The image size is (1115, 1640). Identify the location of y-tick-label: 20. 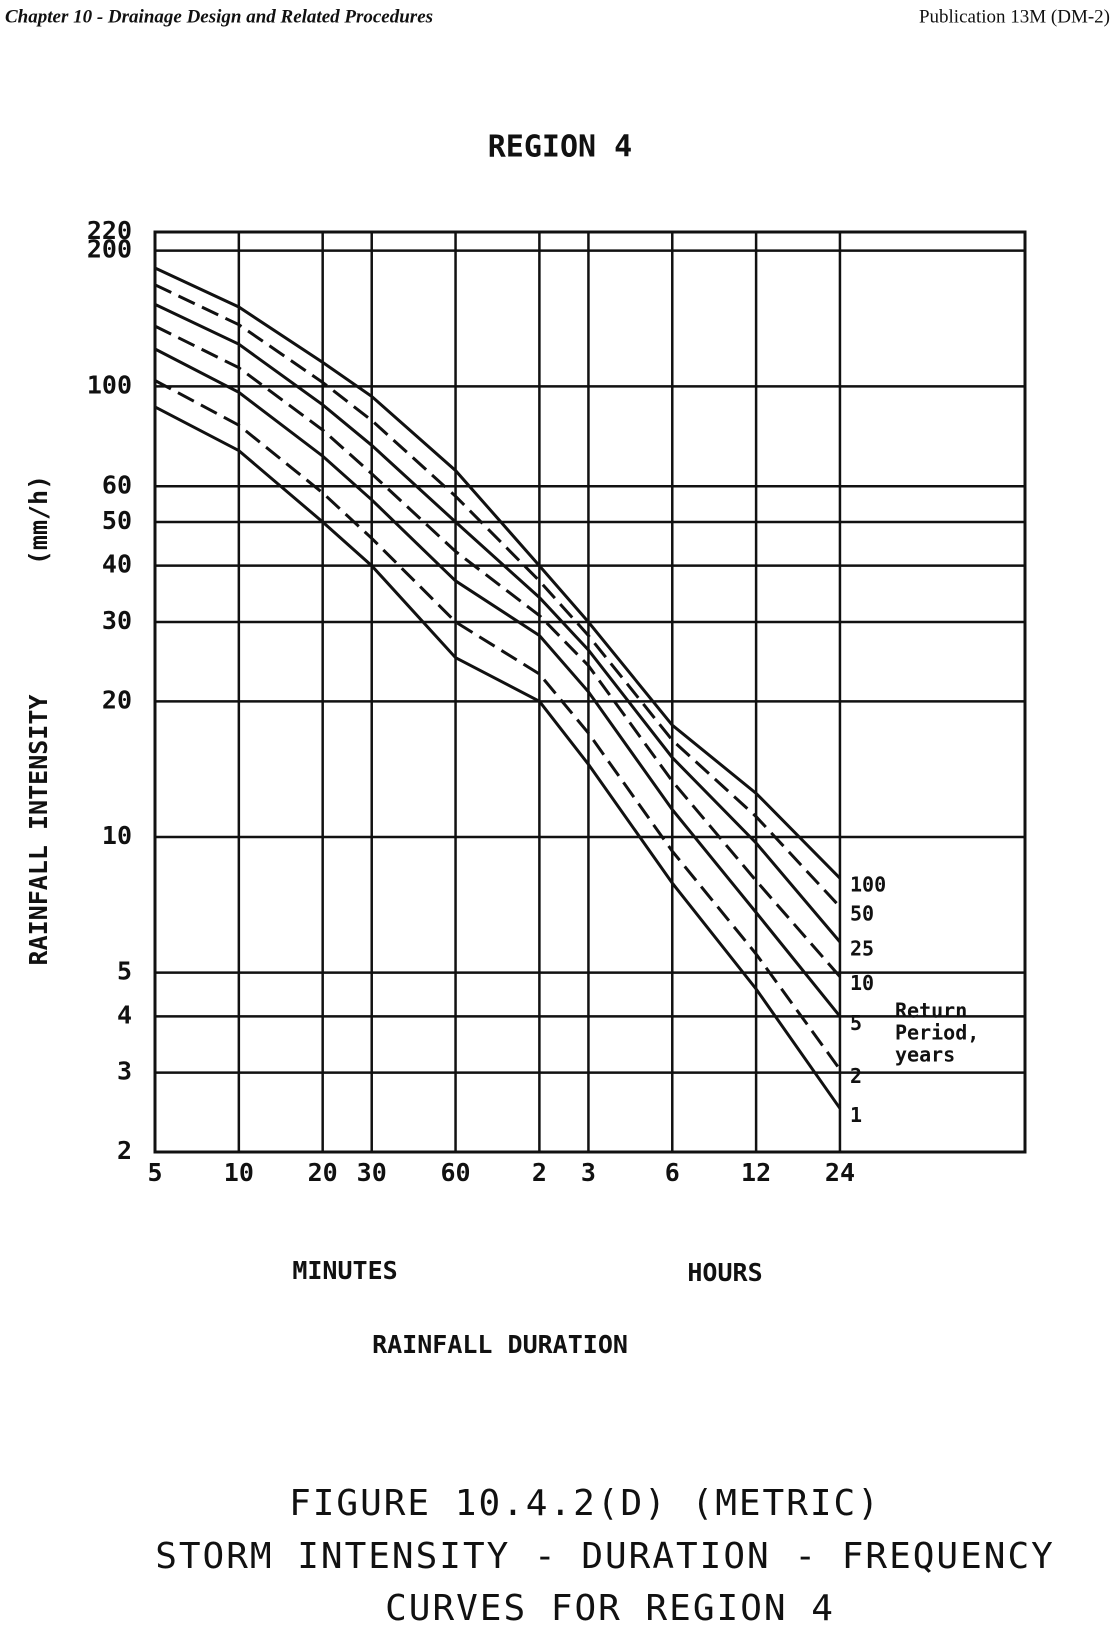
(117, 699).